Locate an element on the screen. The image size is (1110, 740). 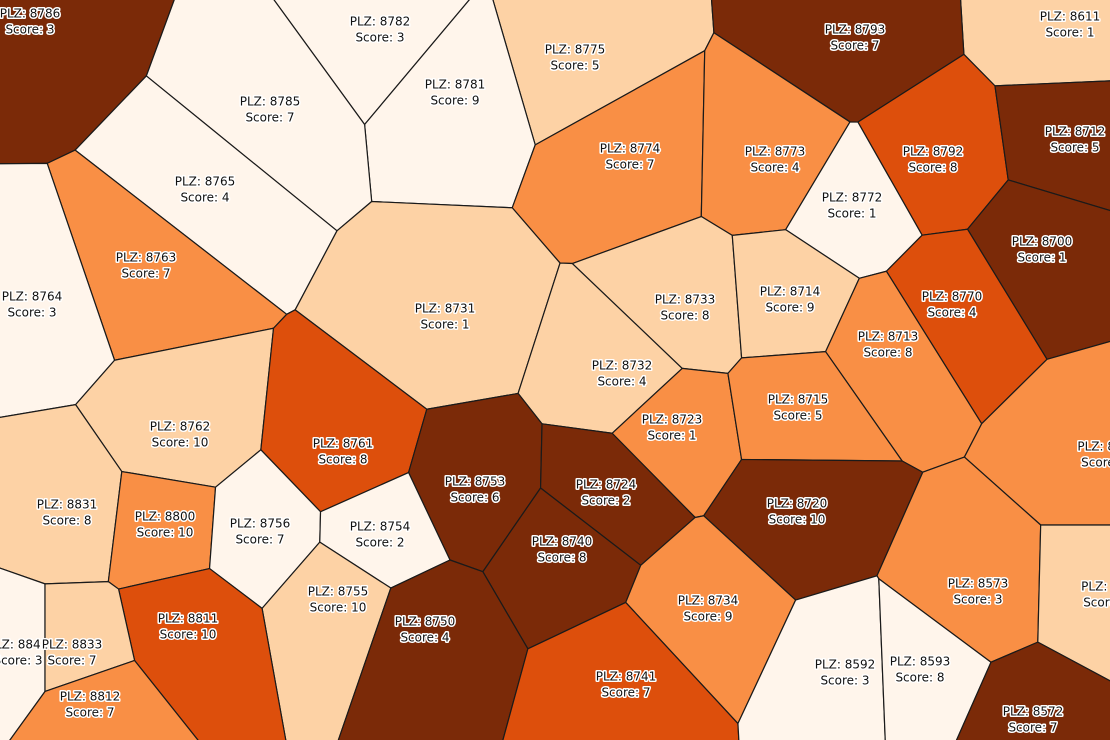
plz-label: PLZ: 8732 is located at coordinates (622, 366).